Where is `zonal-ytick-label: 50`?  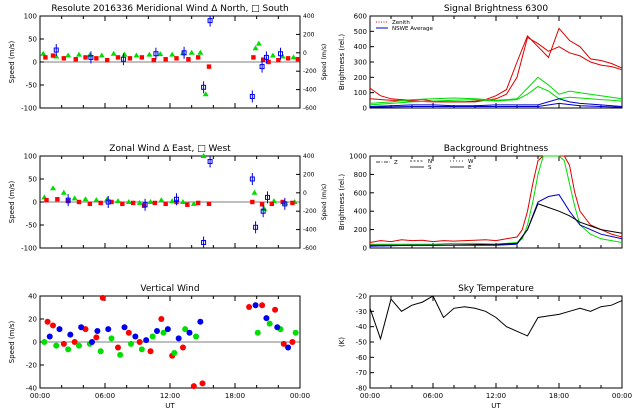 zonal-ytick-label: 50 is located at coordinates (32, 180).